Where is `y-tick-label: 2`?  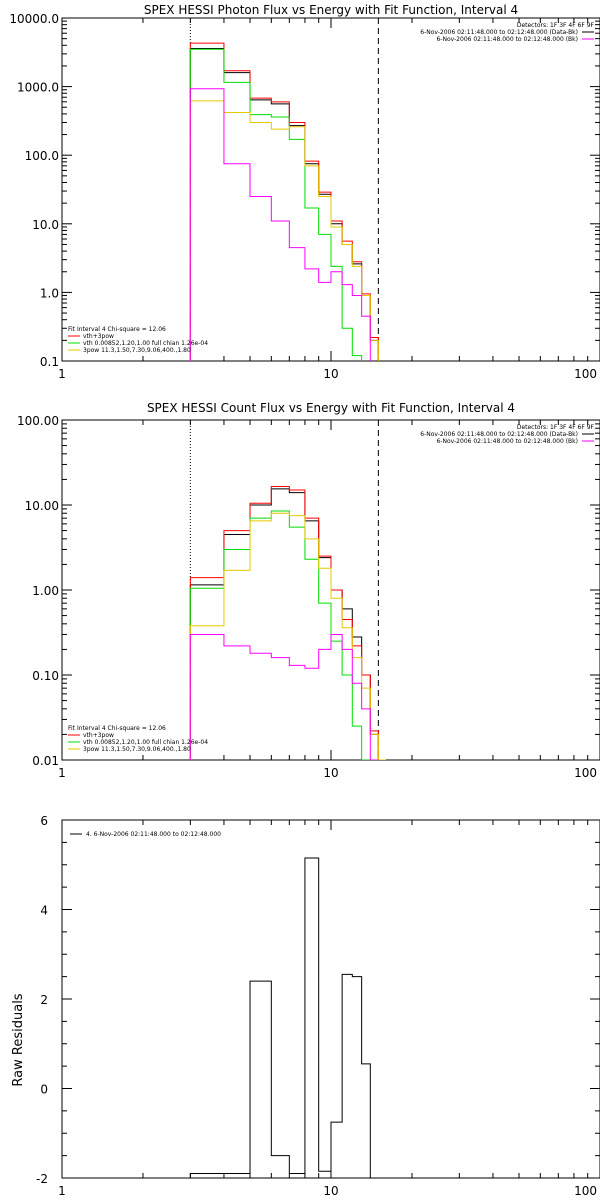
y-tick-label: 2 is located at coordinates (44, 1000).